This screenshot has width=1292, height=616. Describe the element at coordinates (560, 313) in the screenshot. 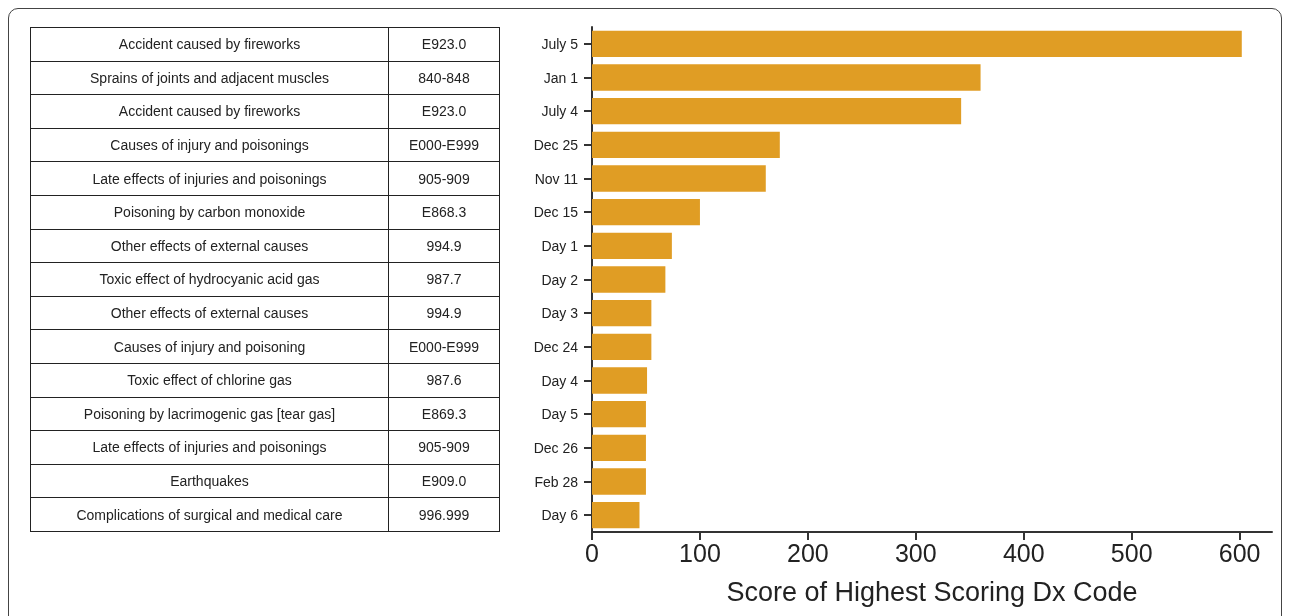

I see `y-tick-label: Day 3` at that location.